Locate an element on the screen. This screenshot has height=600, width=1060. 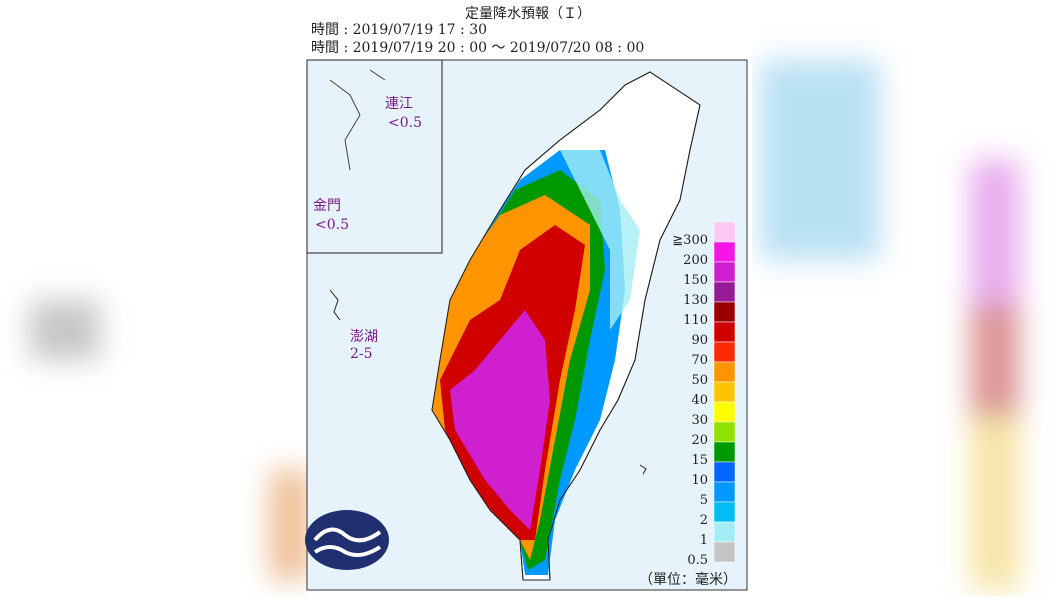
legend-label: 130 is located at coordinates (695, 300).